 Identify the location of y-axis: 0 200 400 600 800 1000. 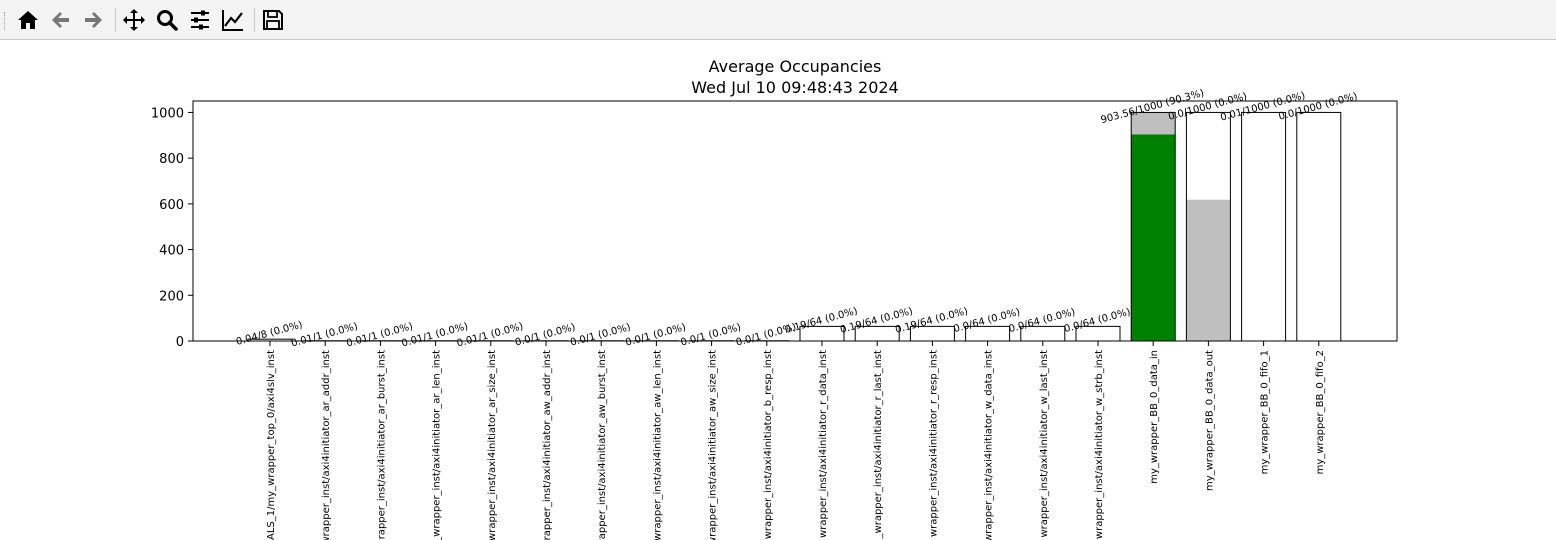
(172, 228).